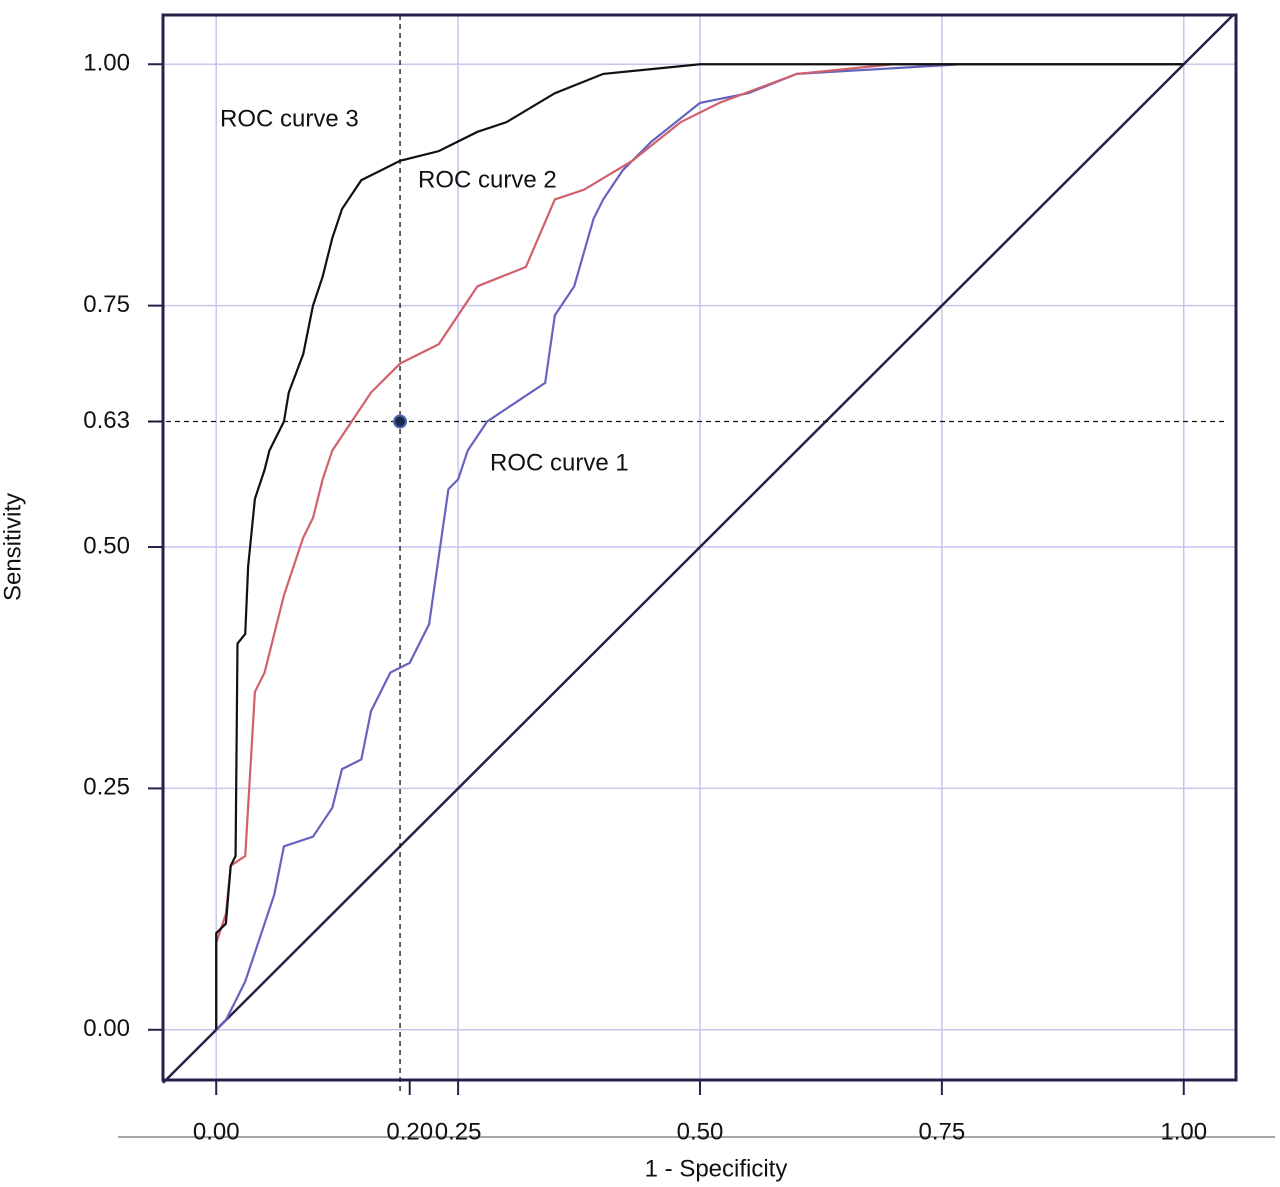 The image size is (1280, 1187). Describe the element at coordinates (1183, 1131) in the screenshot. I see `x-tick-label: 1.00` at that location.